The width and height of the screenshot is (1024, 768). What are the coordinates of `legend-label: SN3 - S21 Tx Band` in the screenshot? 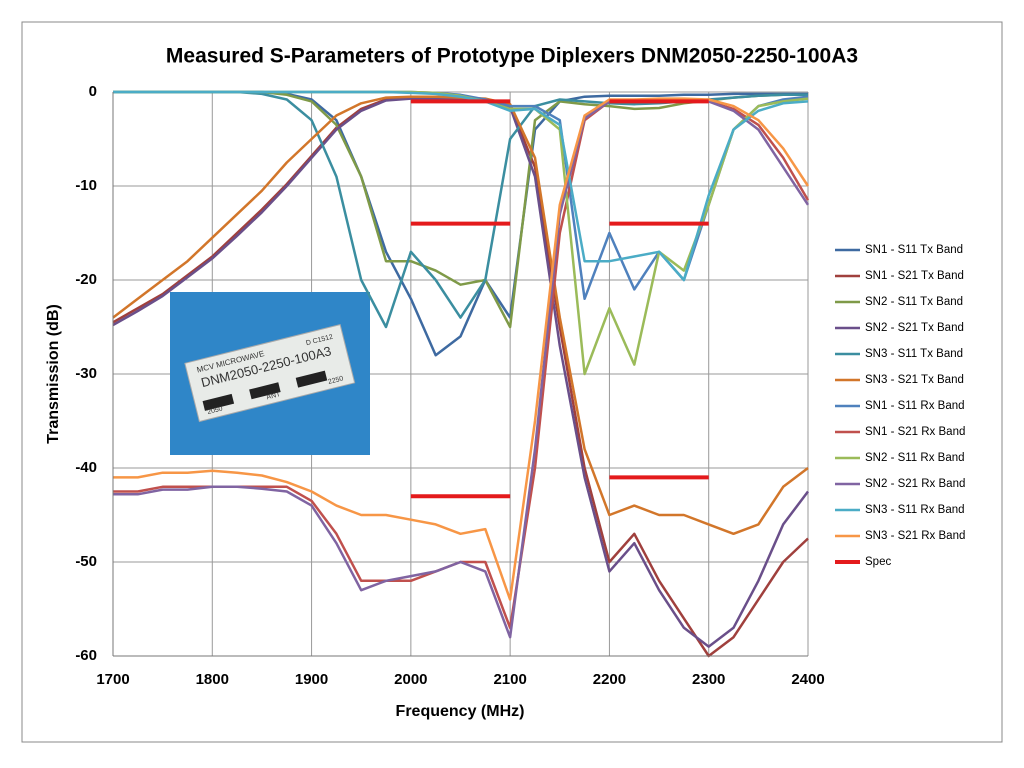 It's located at (914, 380).